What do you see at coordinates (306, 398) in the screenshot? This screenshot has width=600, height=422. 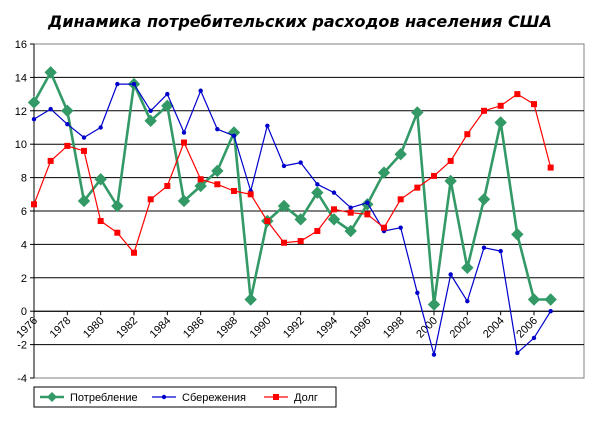 I see `legend-label: Долг` at bounding box center [306, 398].